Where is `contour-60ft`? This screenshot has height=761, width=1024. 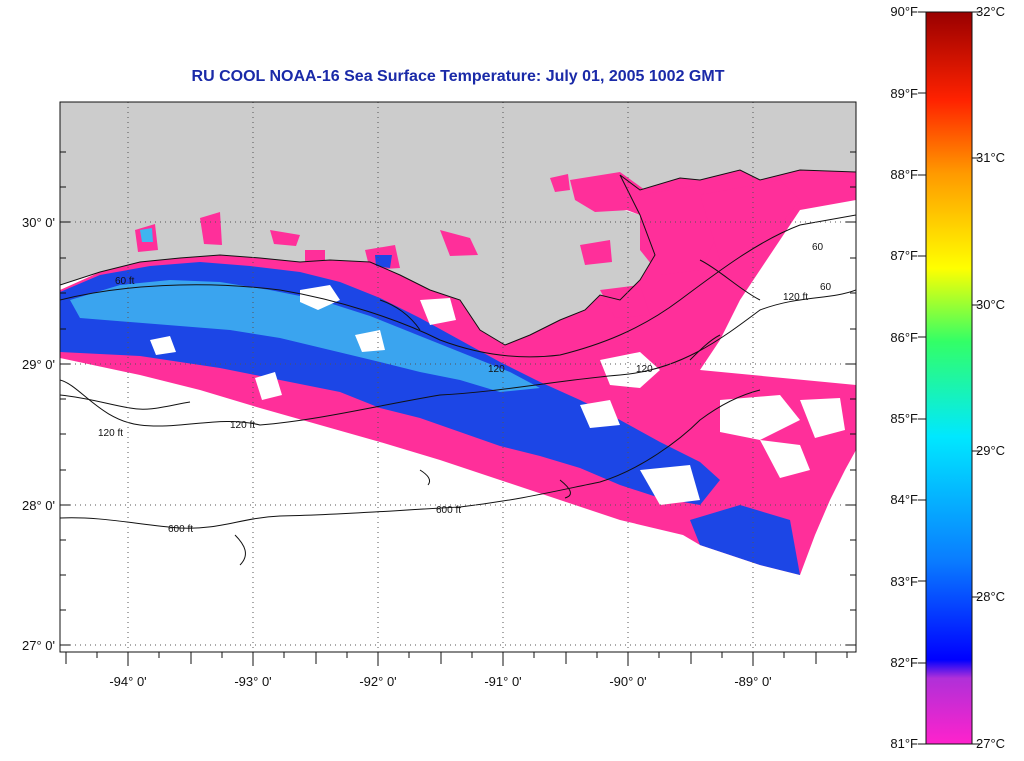
contour-60ft is located at coordinates (458, 286).